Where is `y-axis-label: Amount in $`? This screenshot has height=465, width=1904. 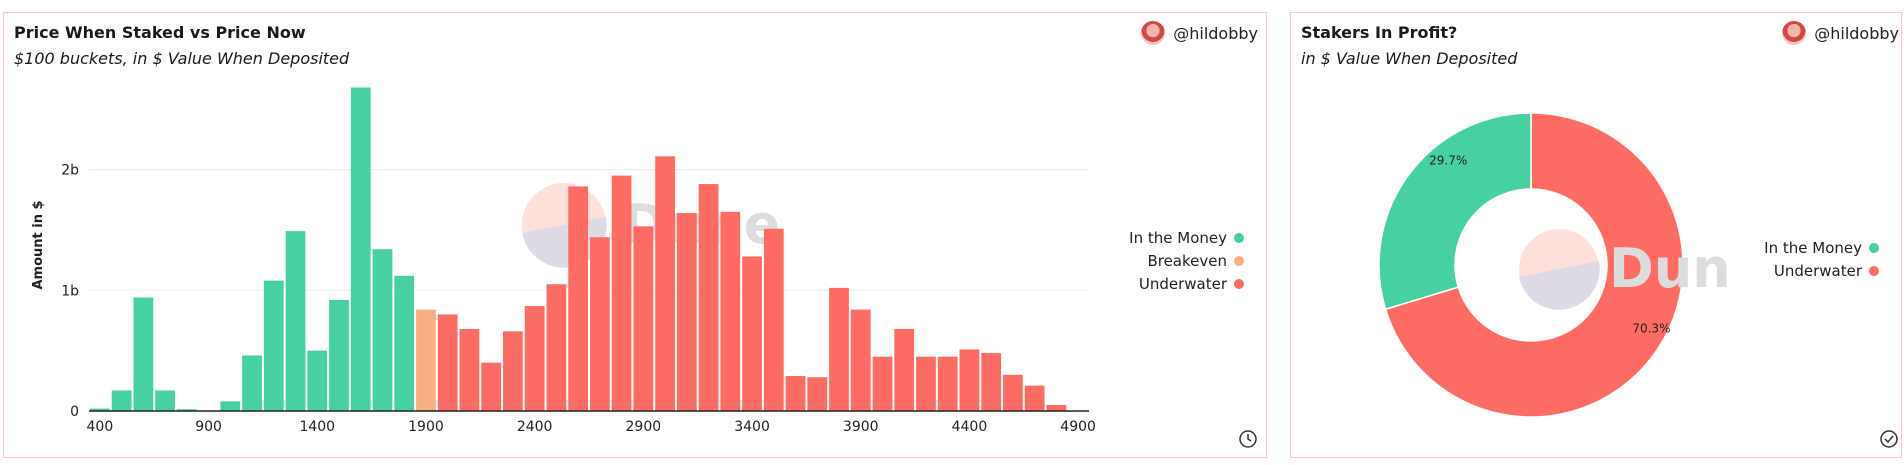
y-axis-label: Amount in $ is located at coordinates (38, 244).